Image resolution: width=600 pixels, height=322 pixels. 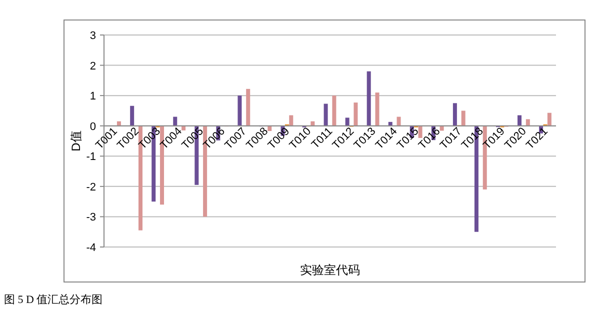 I want to click on y-tick-label: -1, so click(x=91, y=157).